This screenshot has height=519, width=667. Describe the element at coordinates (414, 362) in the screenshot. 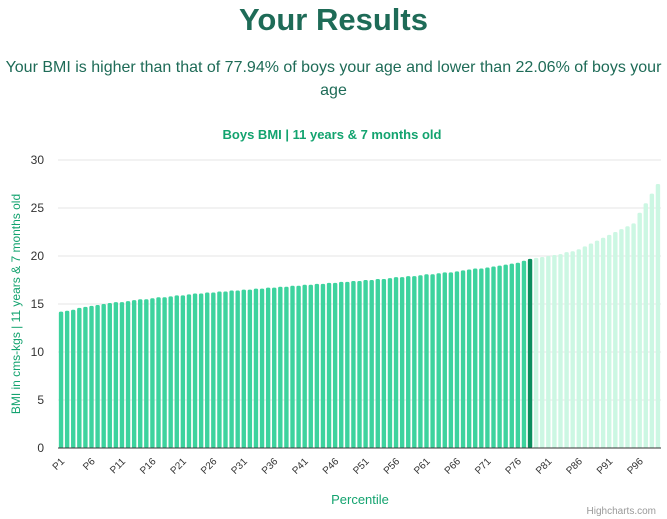

I see `bar-p59` at that location.